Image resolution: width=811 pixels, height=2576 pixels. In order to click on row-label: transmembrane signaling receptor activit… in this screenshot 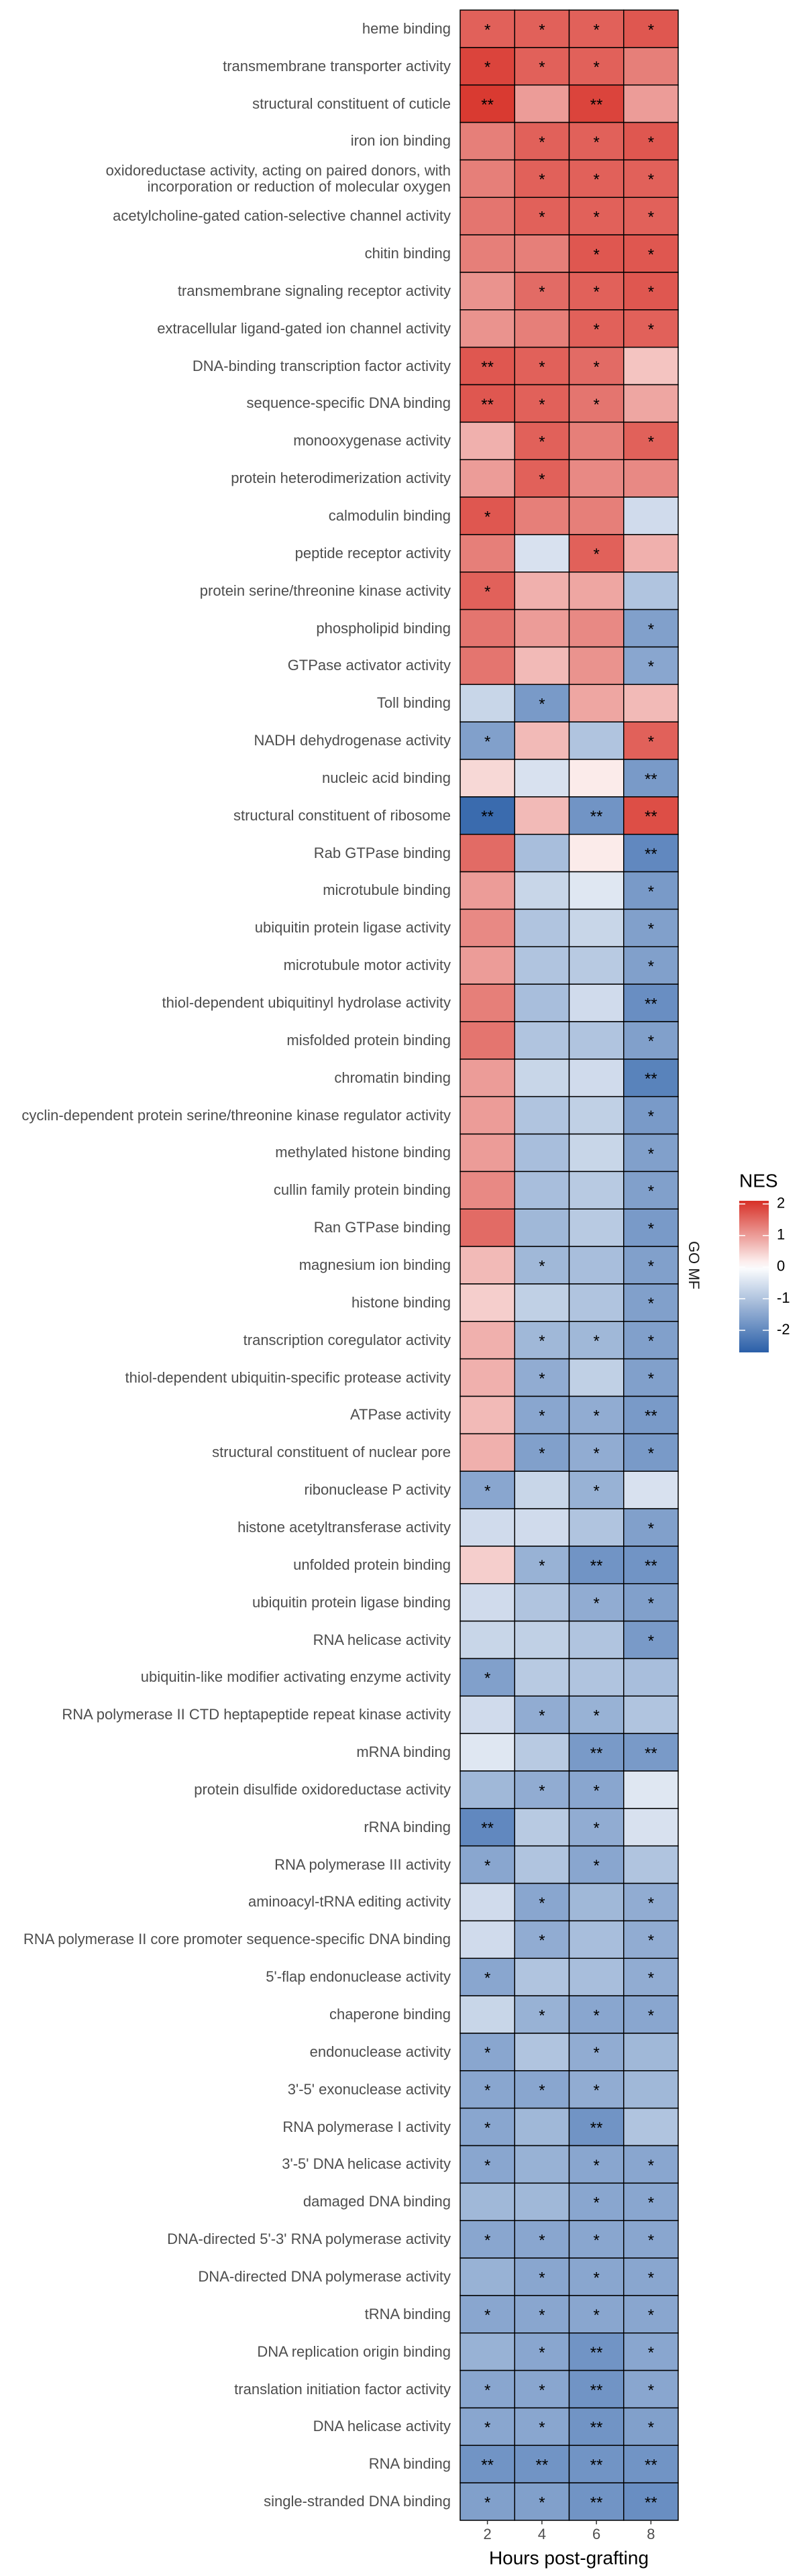, I will do `click(314, 290)`.